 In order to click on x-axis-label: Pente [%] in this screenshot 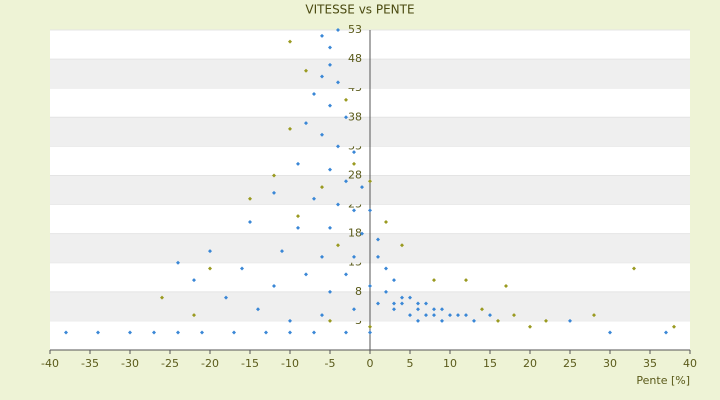, I will do `click(663, 380)`.